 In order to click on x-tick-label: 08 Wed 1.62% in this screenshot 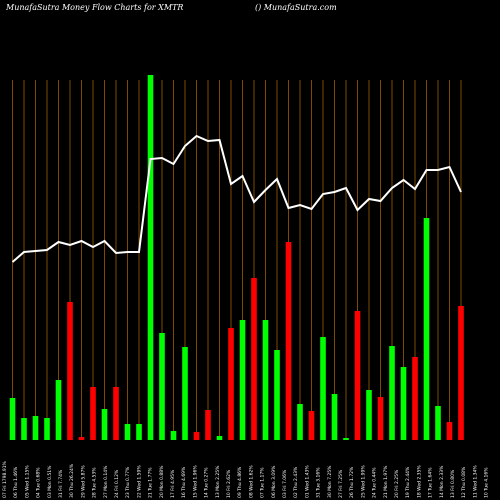, I will do `click(251, 481)`.